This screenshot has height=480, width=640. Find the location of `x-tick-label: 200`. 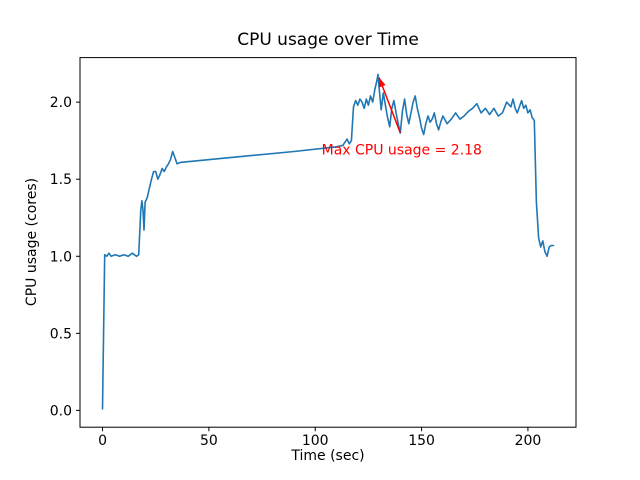

x-tick-label: 200 is located at coordinates (528, 441).